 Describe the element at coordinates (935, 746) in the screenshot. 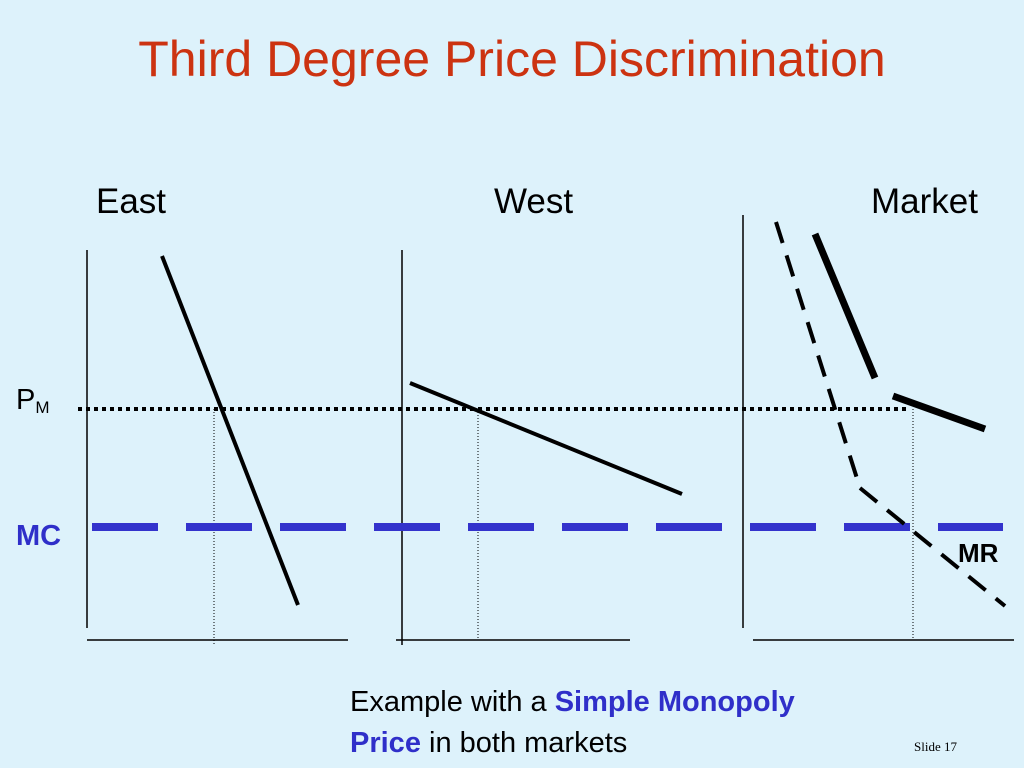

I see `slide-number: Slide 17` at that location.